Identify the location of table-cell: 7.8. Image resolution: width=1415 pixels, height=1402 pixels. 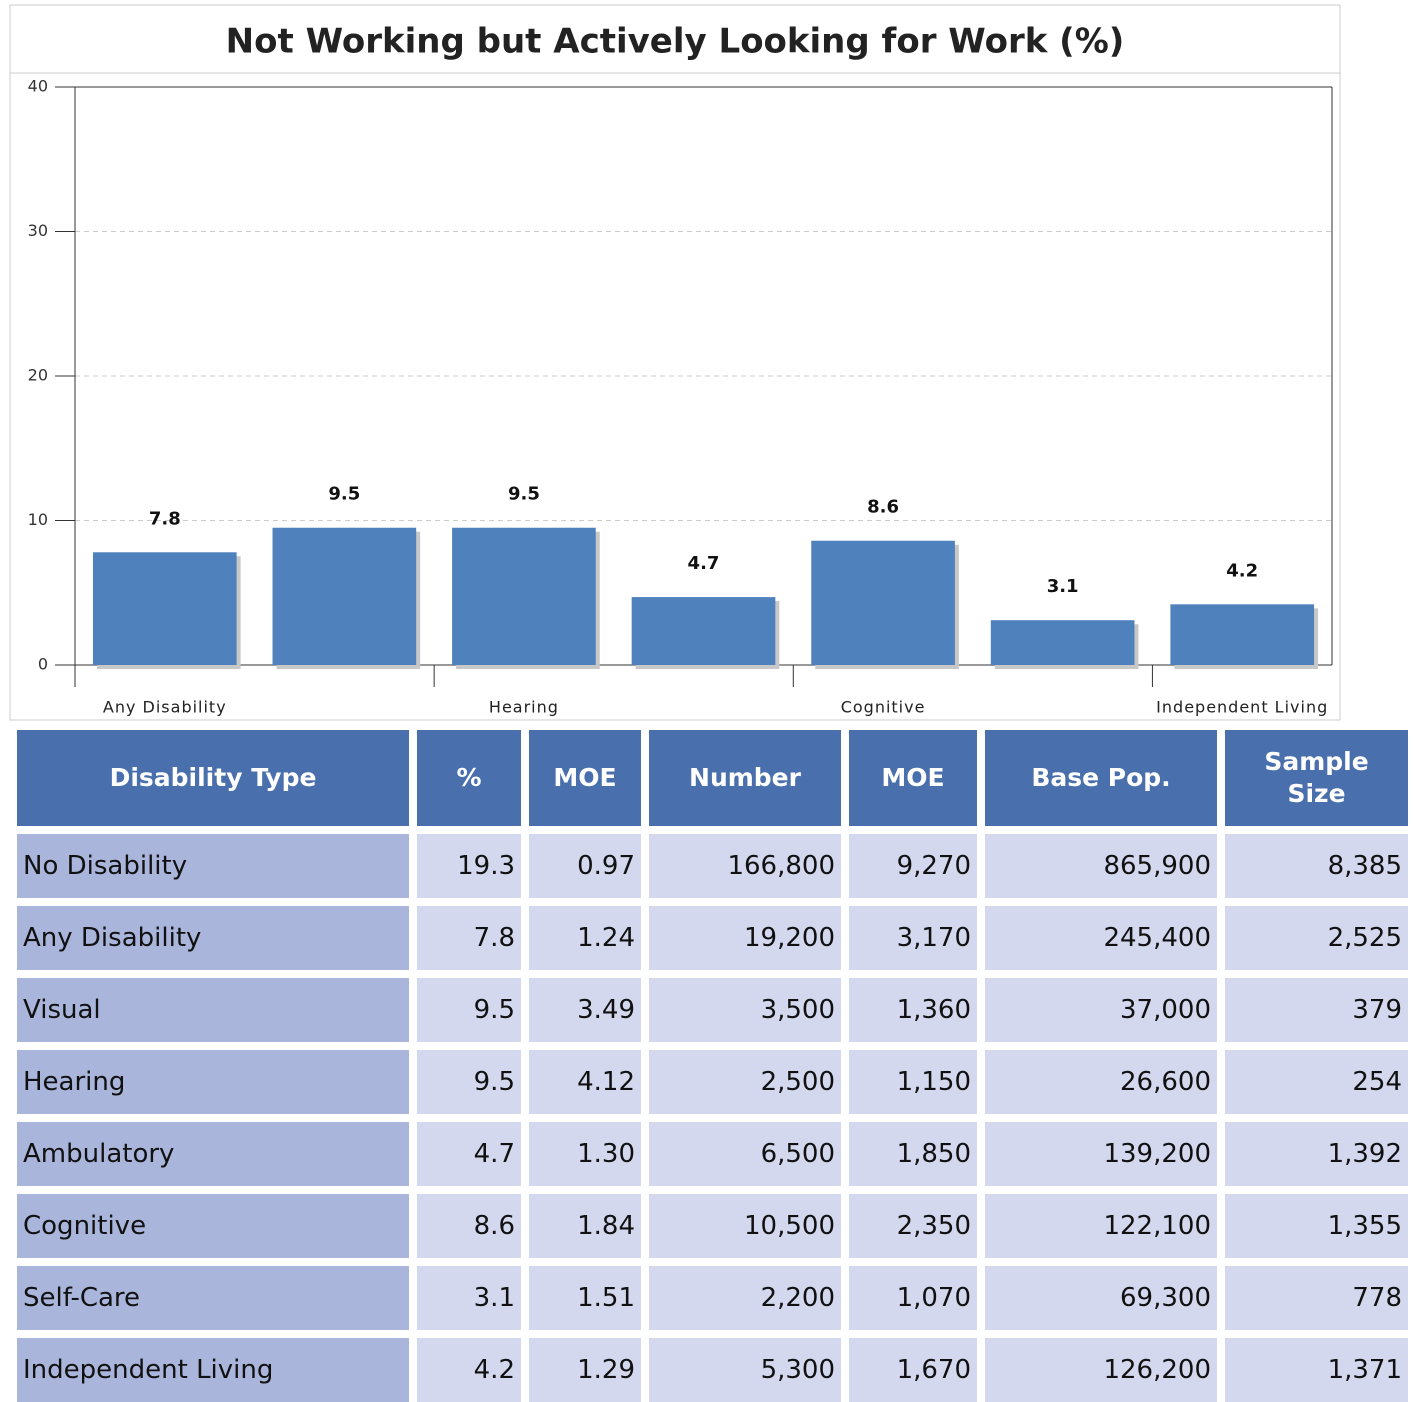
(469, 938).